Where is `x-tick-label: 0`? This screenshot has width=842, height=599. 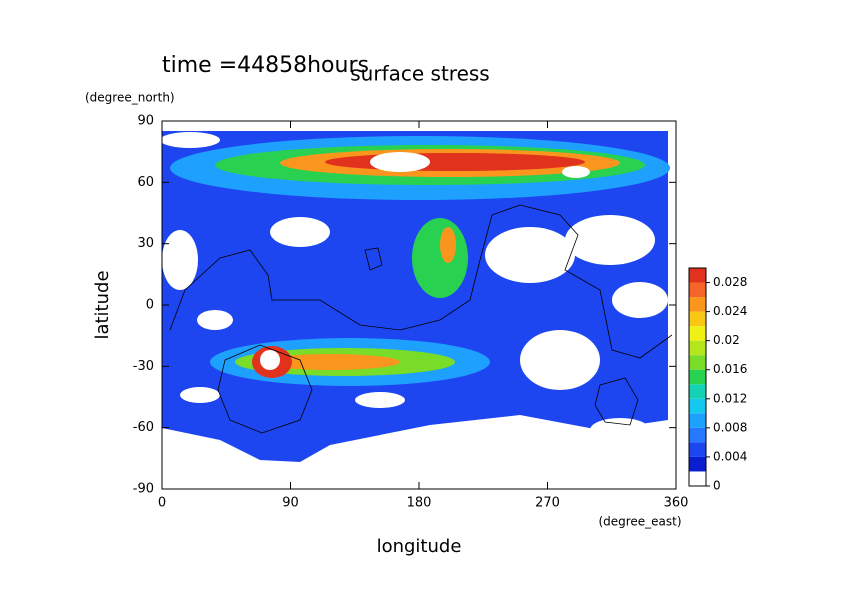 x-tick-label: 0 is located at coordinates (162, 503).